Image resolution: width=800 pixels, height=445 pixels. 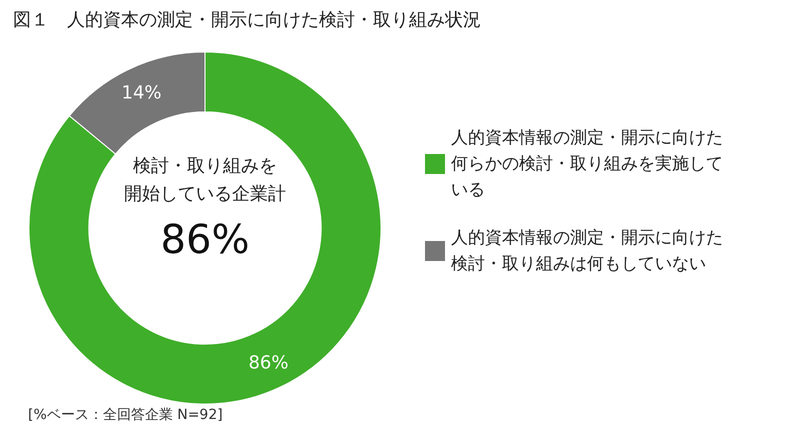 I want to click on text: 検討・取り組みを, so click(x=205, y=166).